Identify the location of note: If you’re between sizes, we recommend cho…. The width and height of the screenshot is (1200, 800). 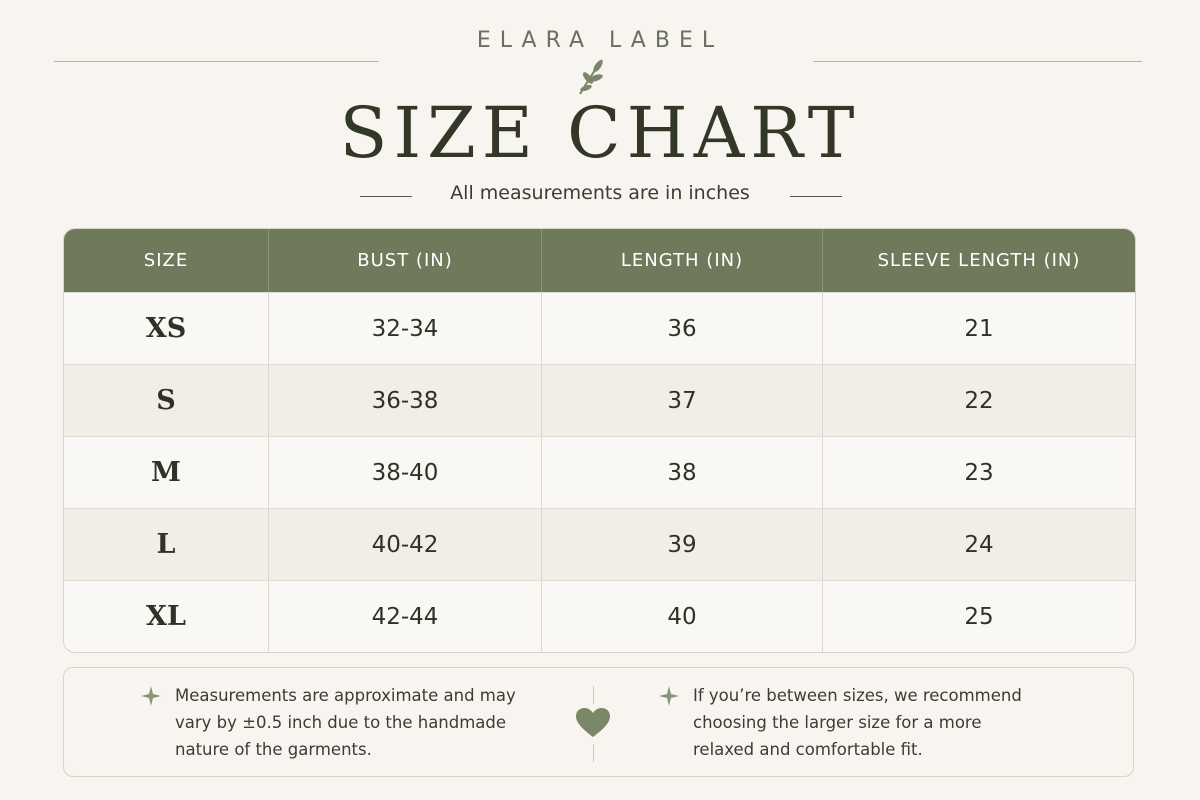
(857, 722).